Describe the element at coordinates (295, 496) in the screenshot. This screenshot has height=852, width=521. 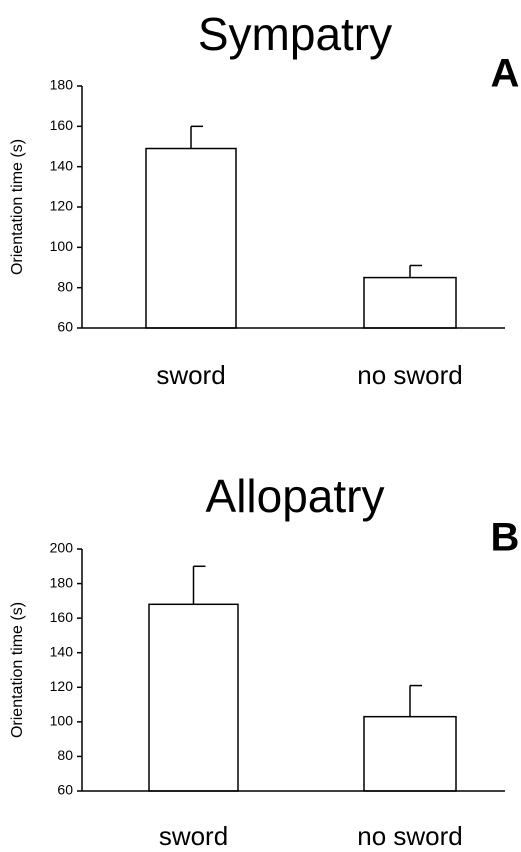
I see `chart-title: Allopatry` at that location.